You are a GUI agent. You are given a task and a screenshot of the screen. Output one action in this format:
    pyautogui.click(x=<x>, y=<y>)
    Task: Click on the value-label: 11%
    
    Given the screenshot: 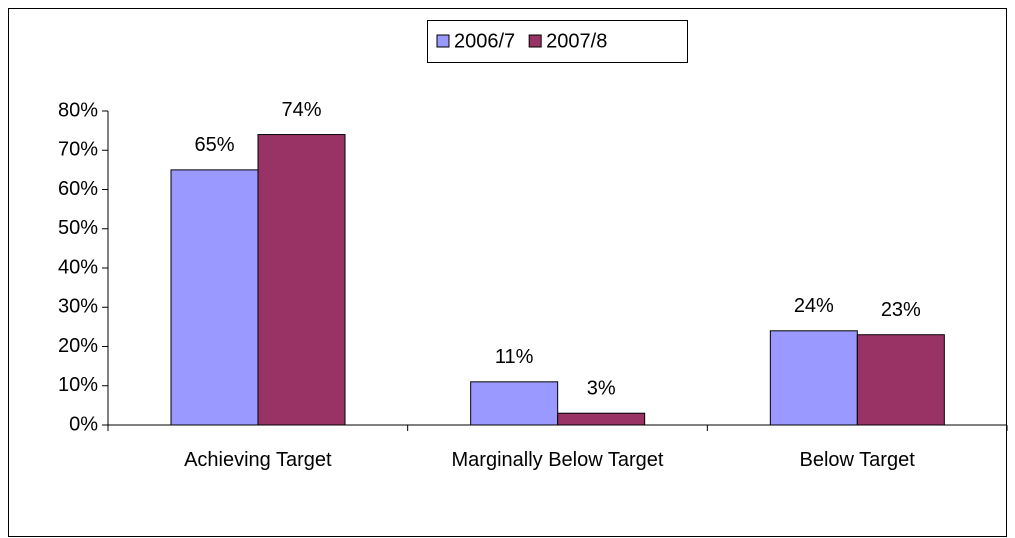 What is the action you would take?
    pyautogui.click(x=514, y=357)
    